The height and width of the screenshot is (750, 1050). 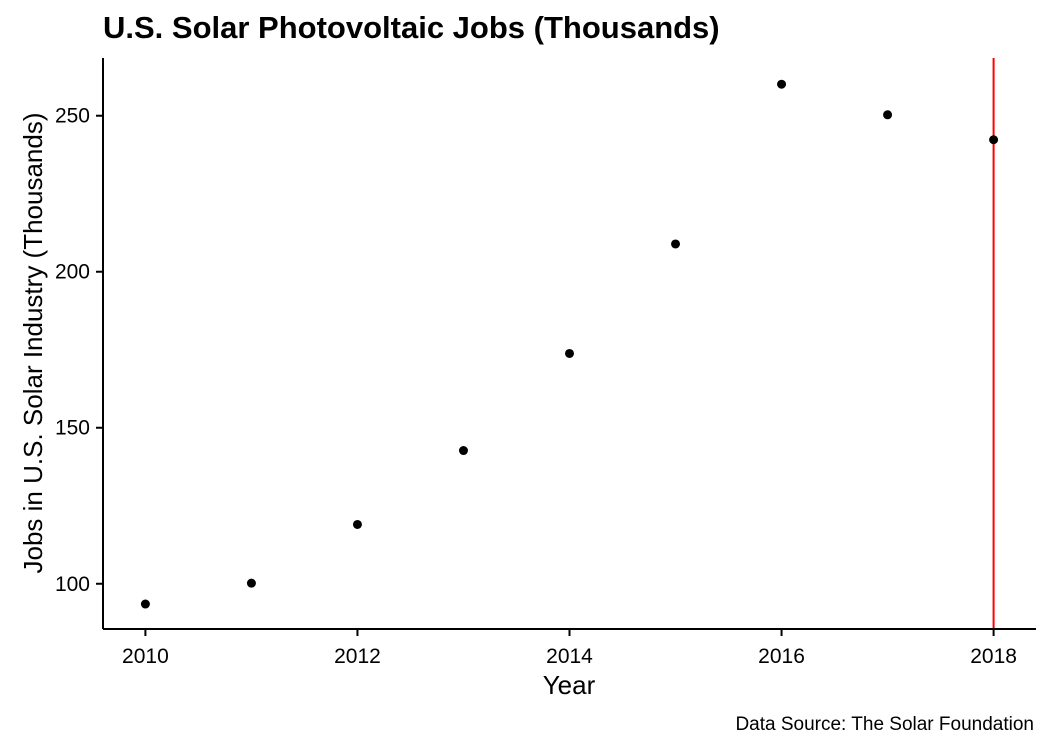 What do you see at coordinates (569, 685) in the screenshot?
I see `x-axis-title: Year` at bounding box center [569, 685].